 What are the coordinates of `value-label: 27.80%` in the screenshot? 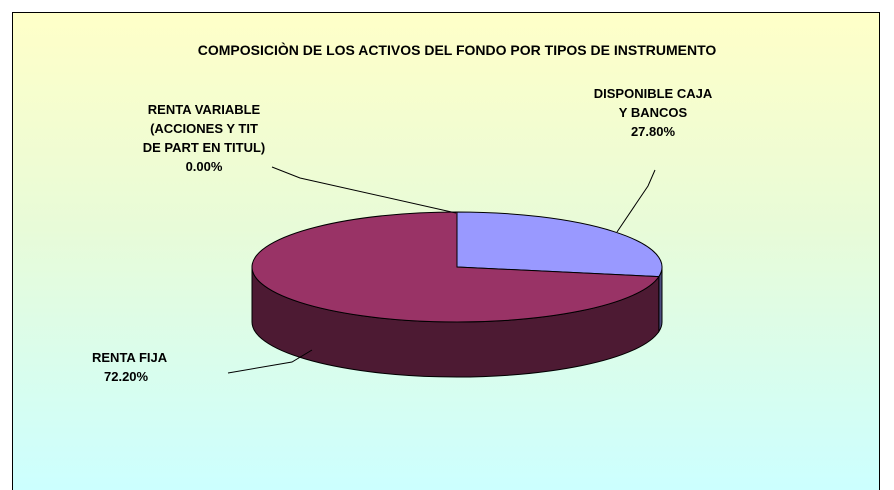 It's located at (653, 131).